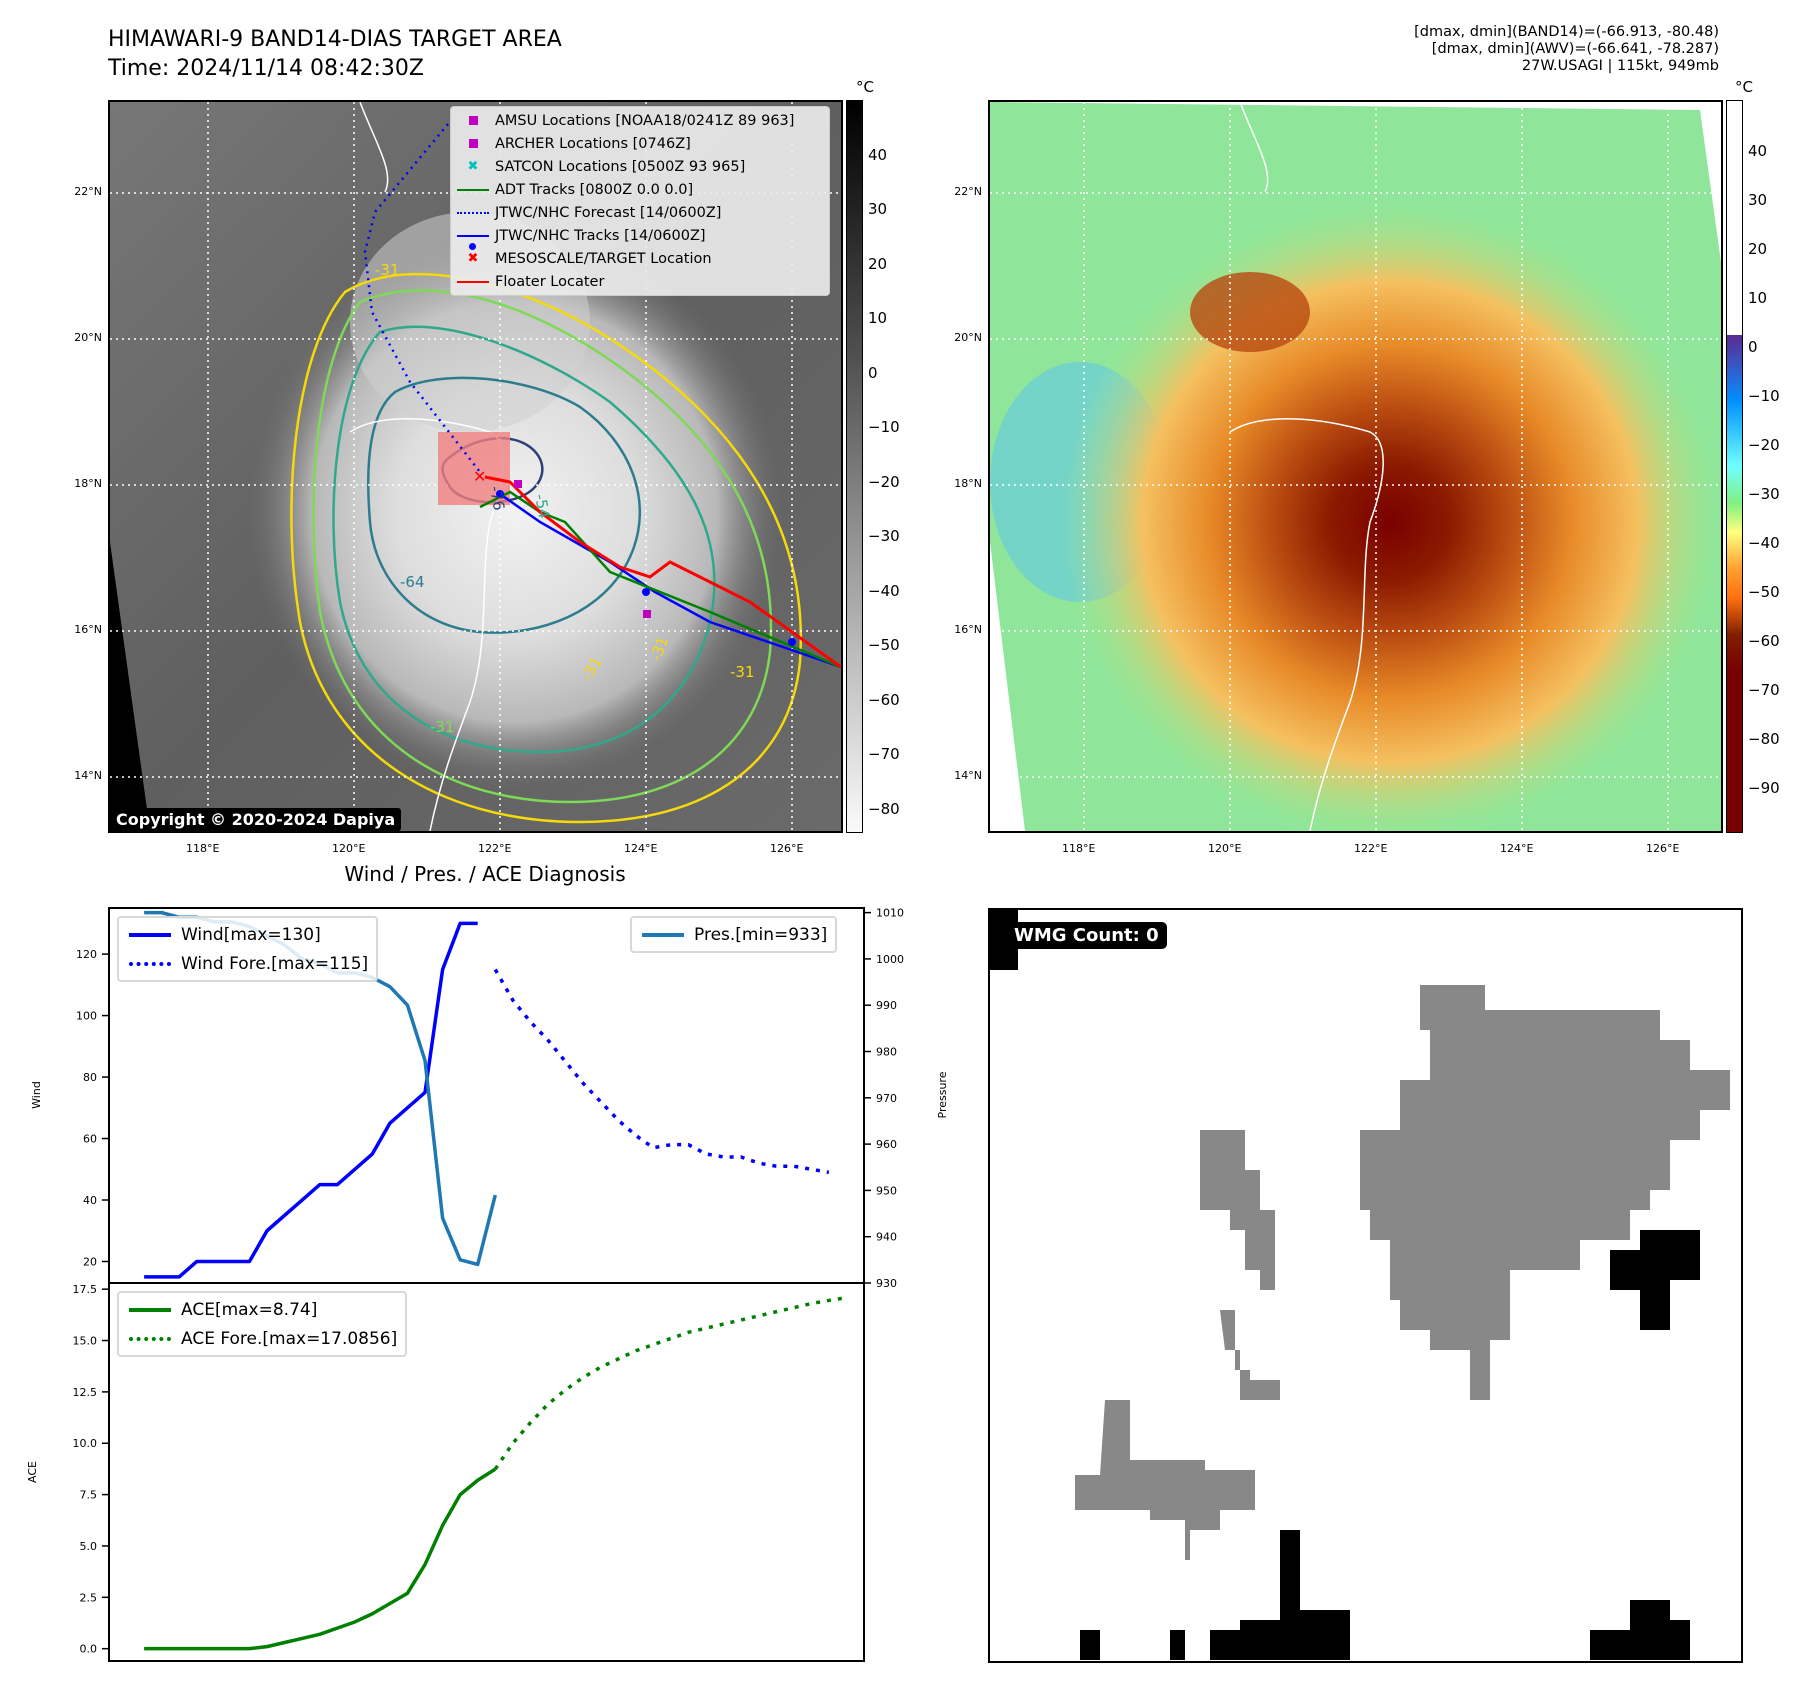 This screenshot has height=1690, width=1801. What do you see at coordinates (1744, 87) in the screenshot?
I see `awv-colorbar-unit: °C` at bounding box center [1744, 87].